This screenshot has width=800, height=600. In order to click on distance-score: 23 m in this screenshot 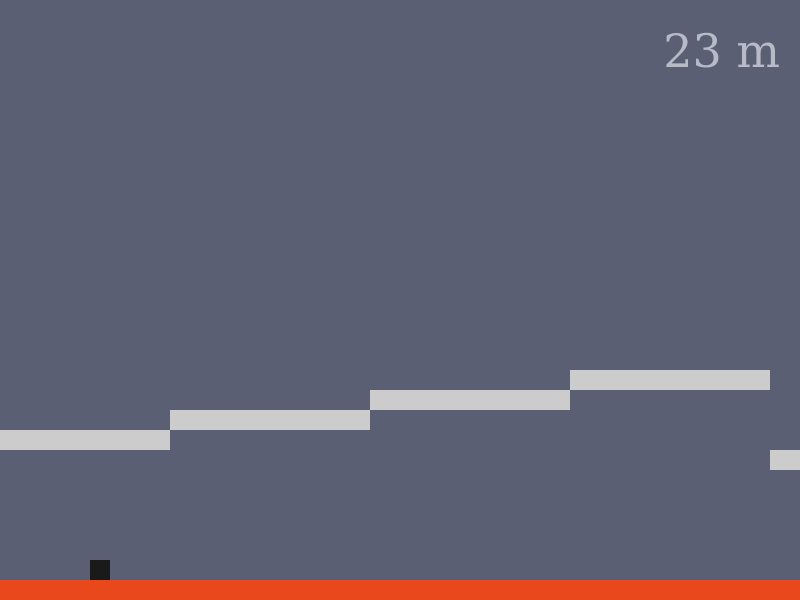, I will do `click(721, 51)`.